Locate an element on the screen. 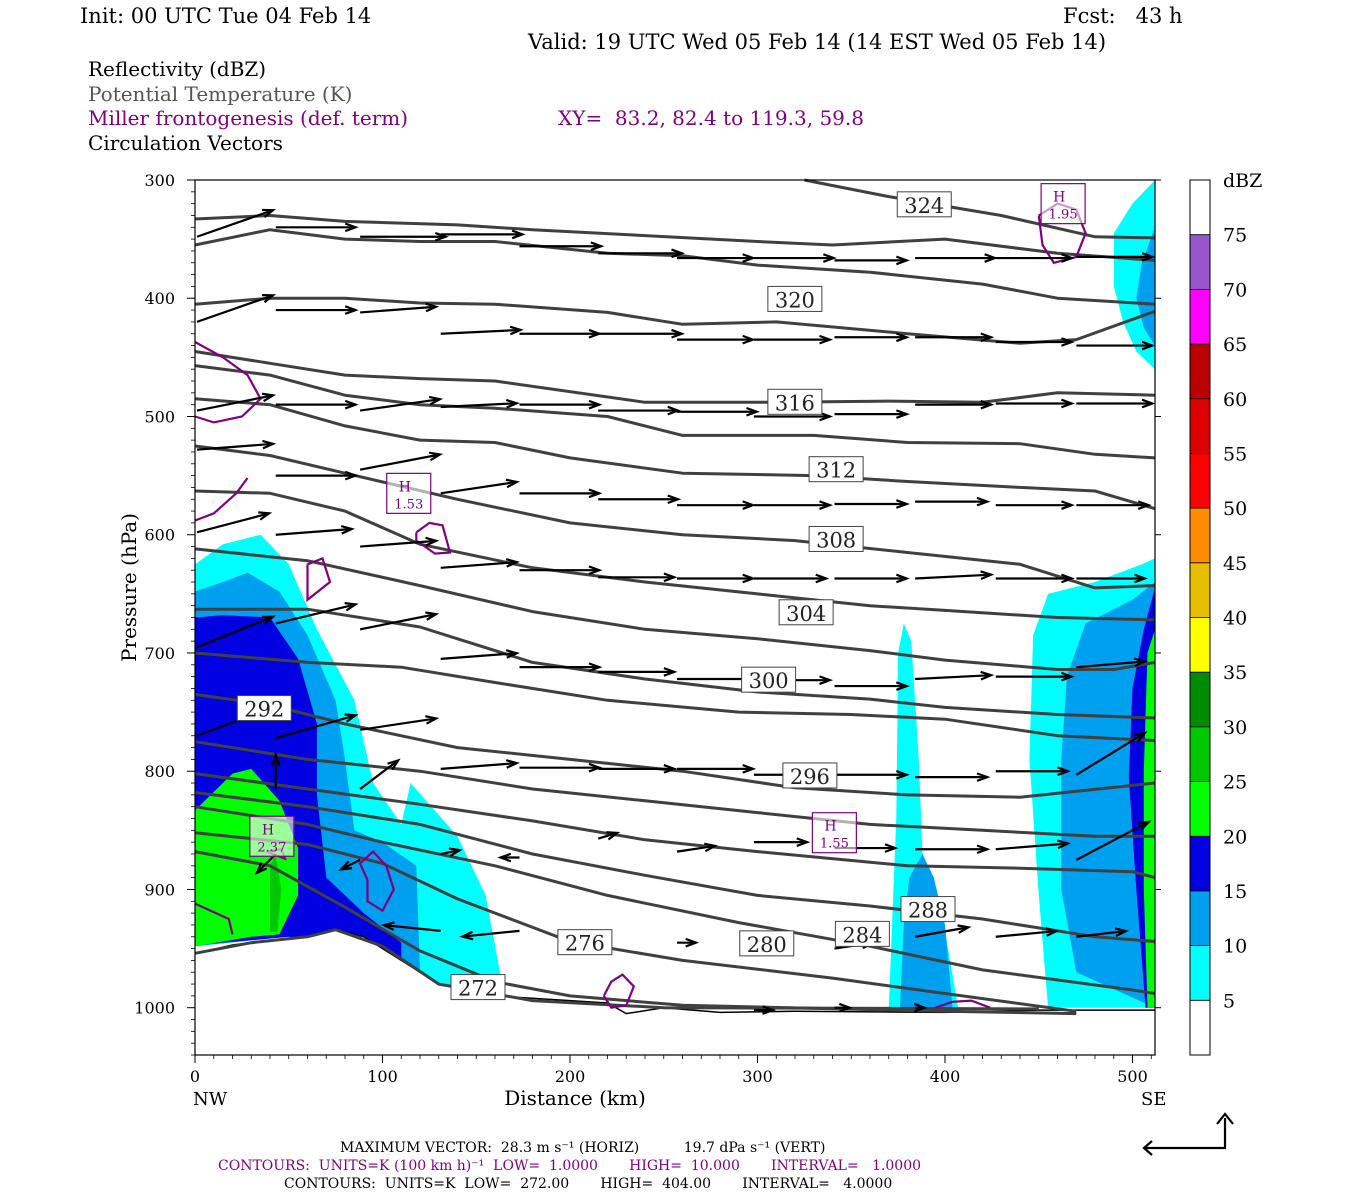  x-tick-label: 200 is located at coordinates (570, 1076).